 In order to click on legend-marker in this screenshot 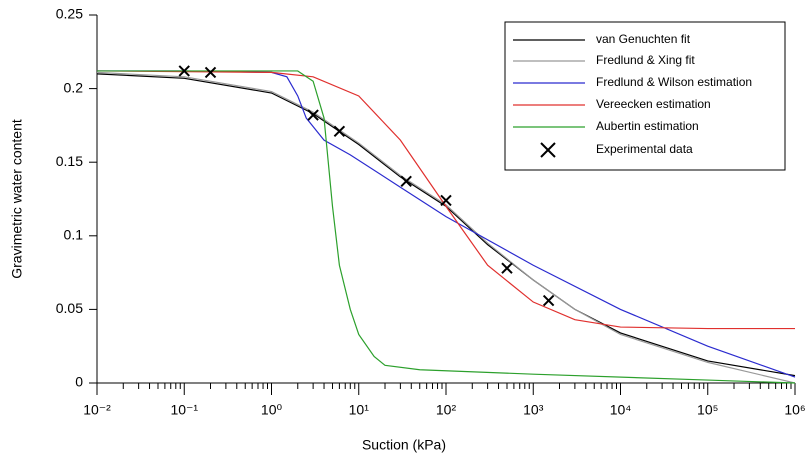, I will do `click(548, 150)`.